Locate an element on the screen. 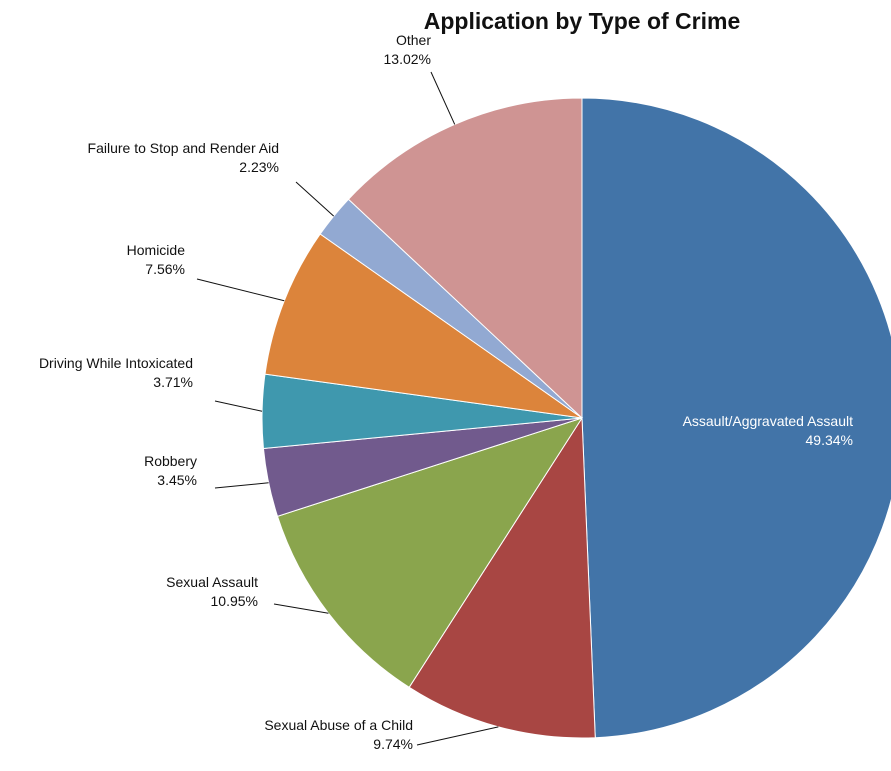  slice-category-label: Other is located at coordinates (413, 40).